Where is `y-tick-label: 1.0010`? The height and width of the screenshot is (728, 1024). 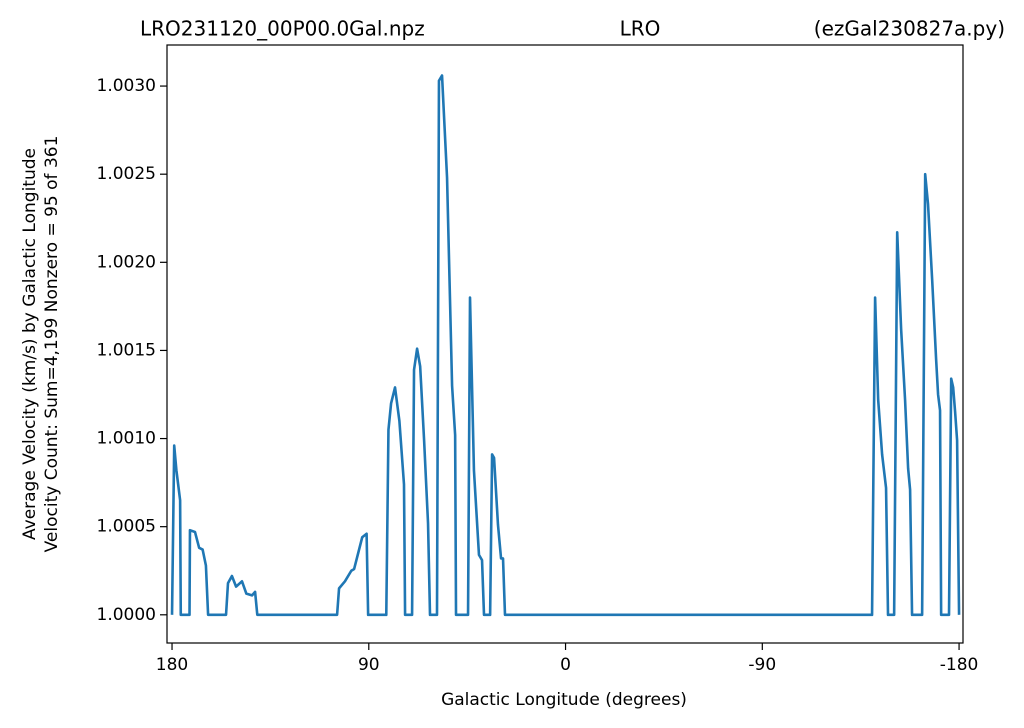
y-tick-label: 1.0010 is located at coordinates (126, 439).